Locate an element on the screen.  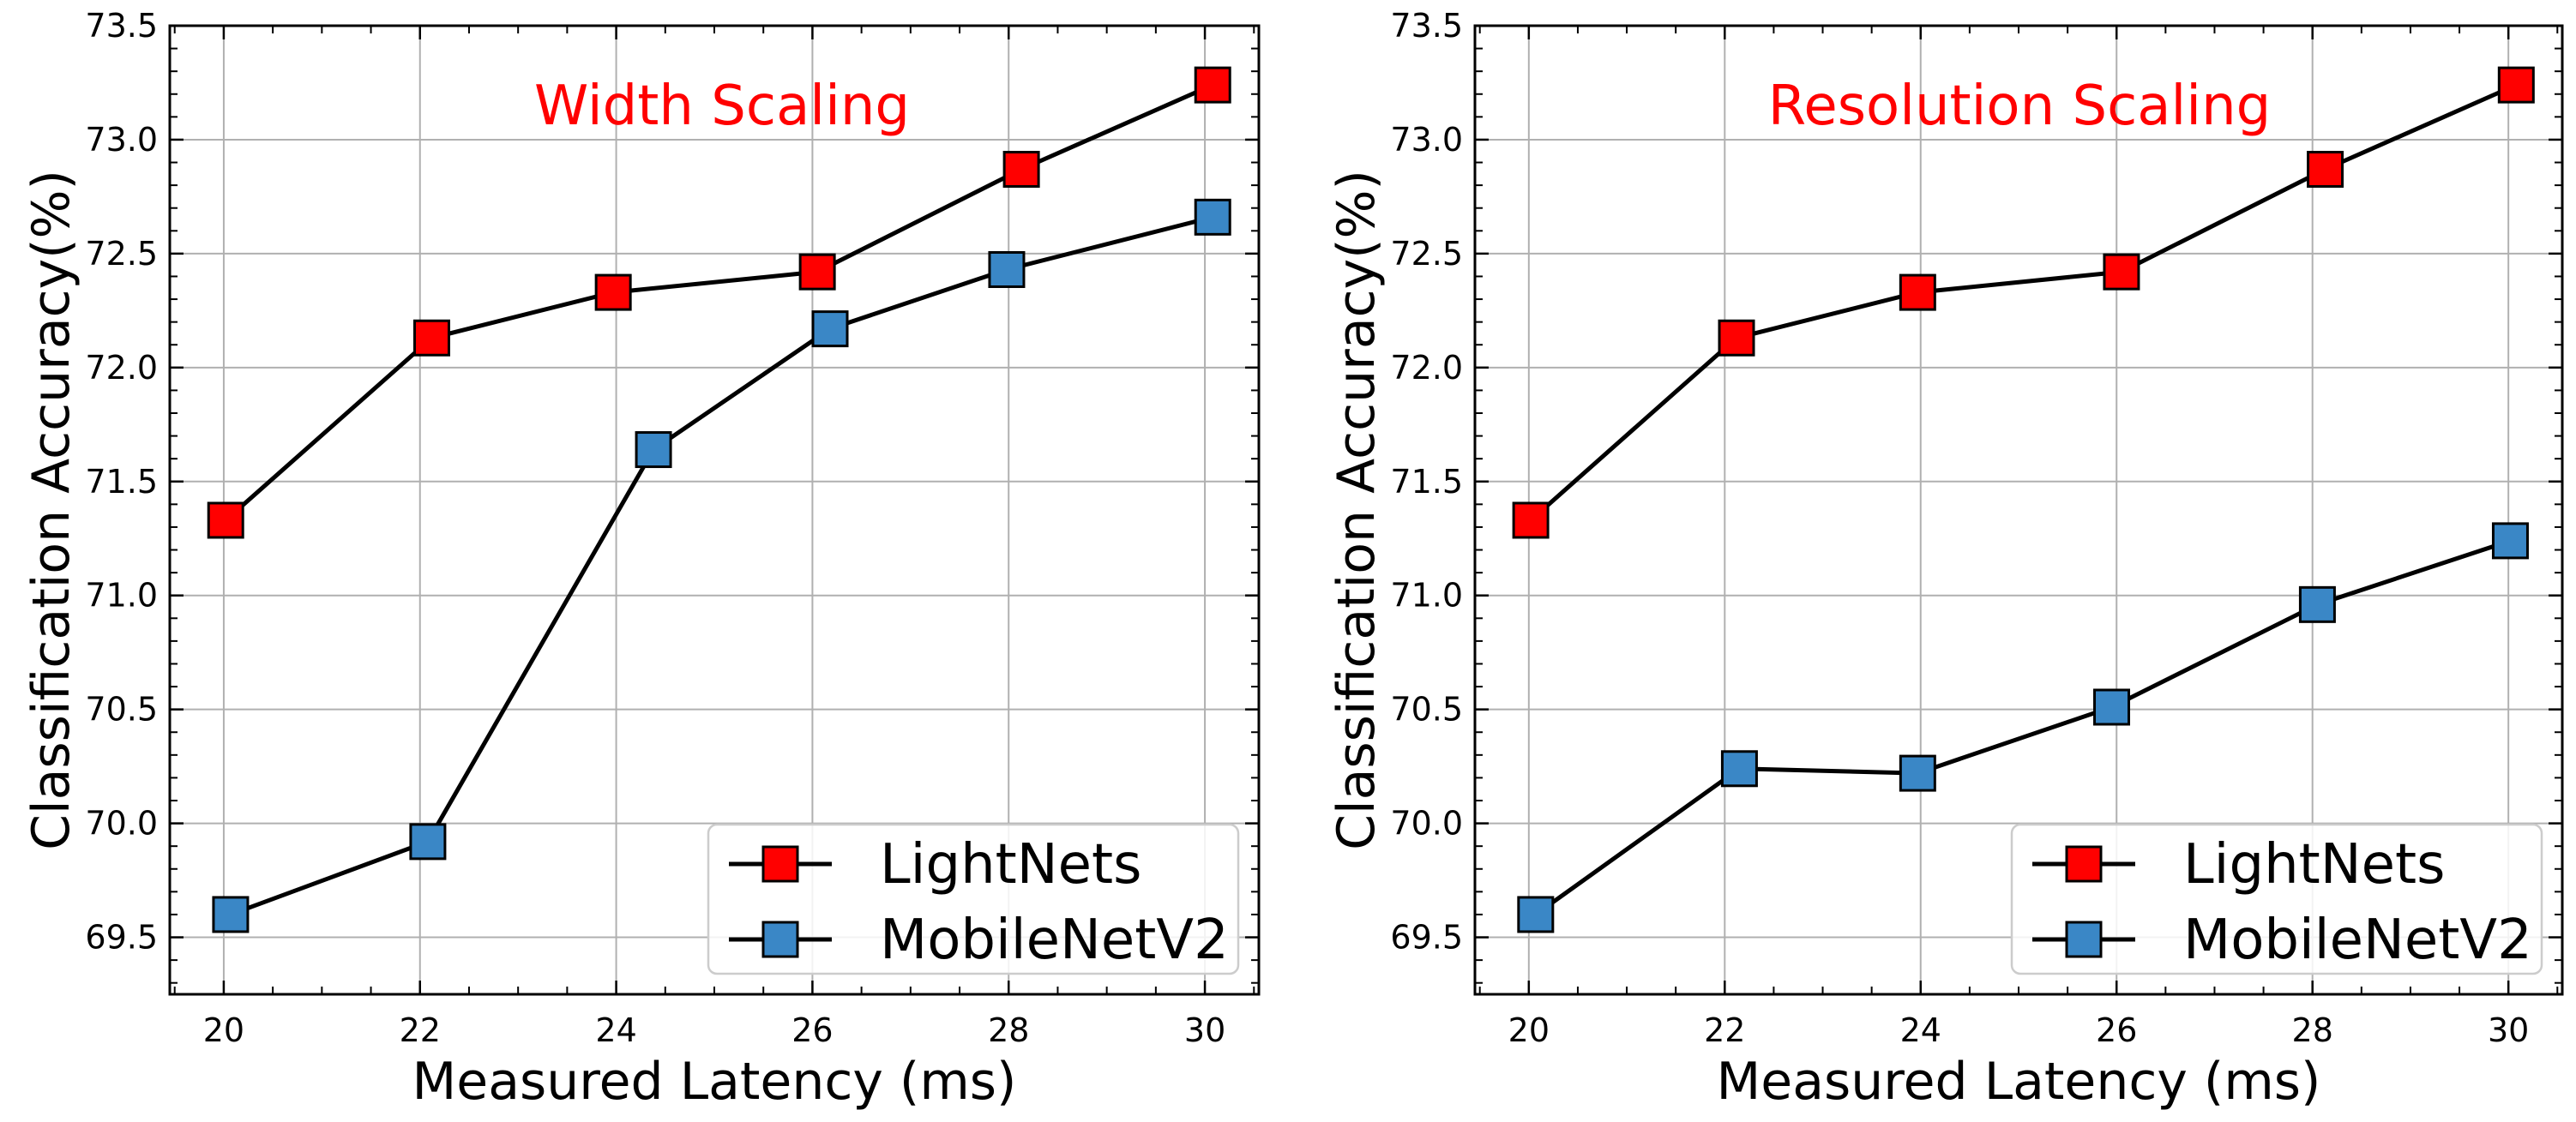
series-mobilenetv2 is located at coordinates (2023, 727).